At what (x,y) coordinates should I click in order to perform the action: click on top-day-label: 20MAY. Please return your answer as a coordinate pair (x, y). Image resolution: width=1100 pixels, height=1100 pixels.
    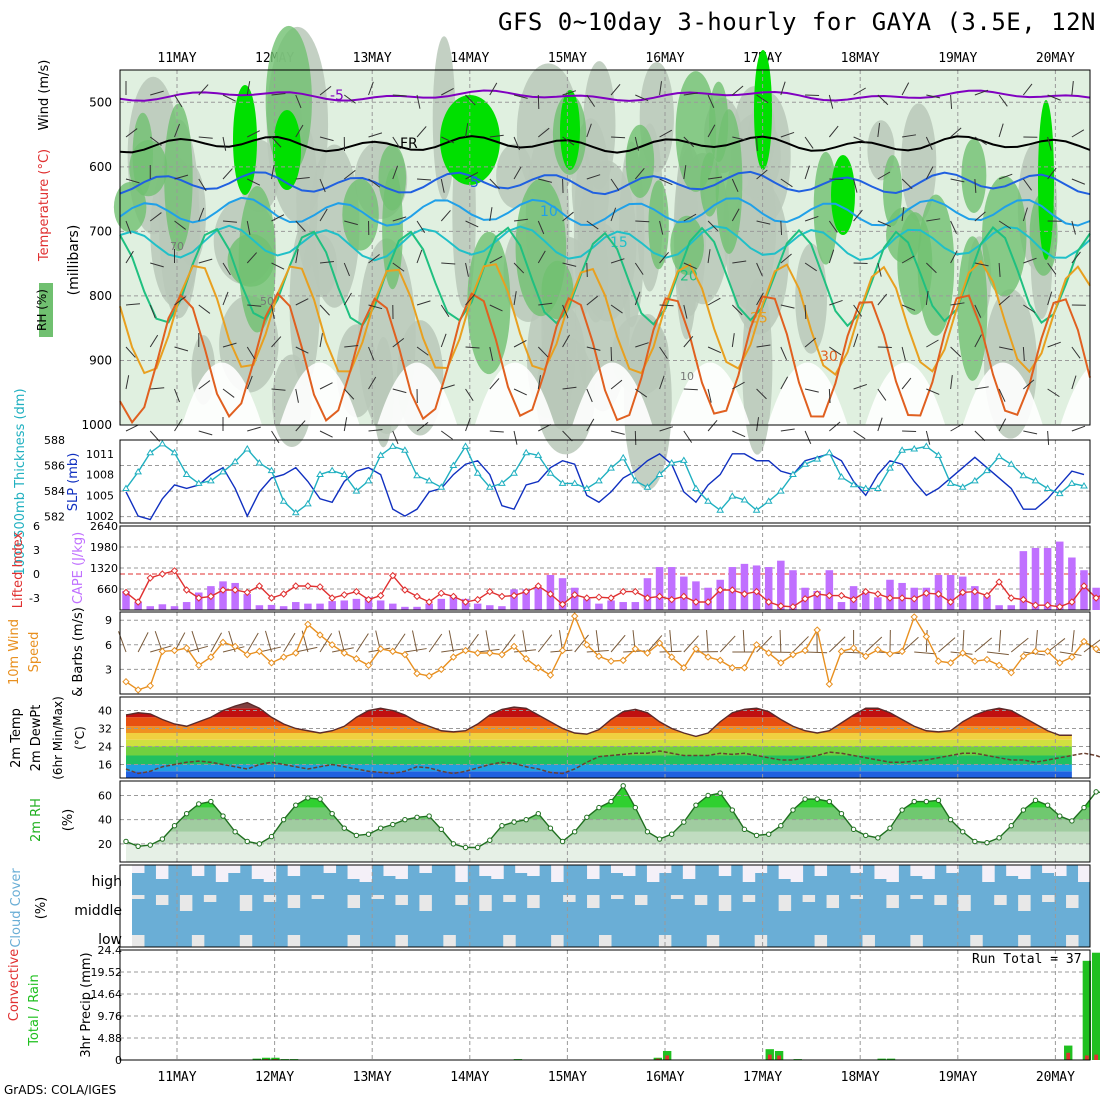
    Looking at the image, I should click on (1055, 58).